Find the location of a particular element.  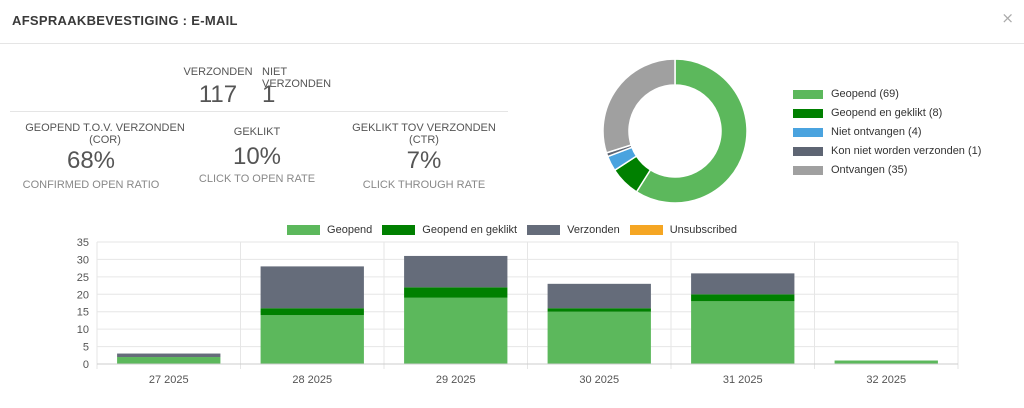

legend-label: Ontvangen (35) is located at coordinates (869, 170).